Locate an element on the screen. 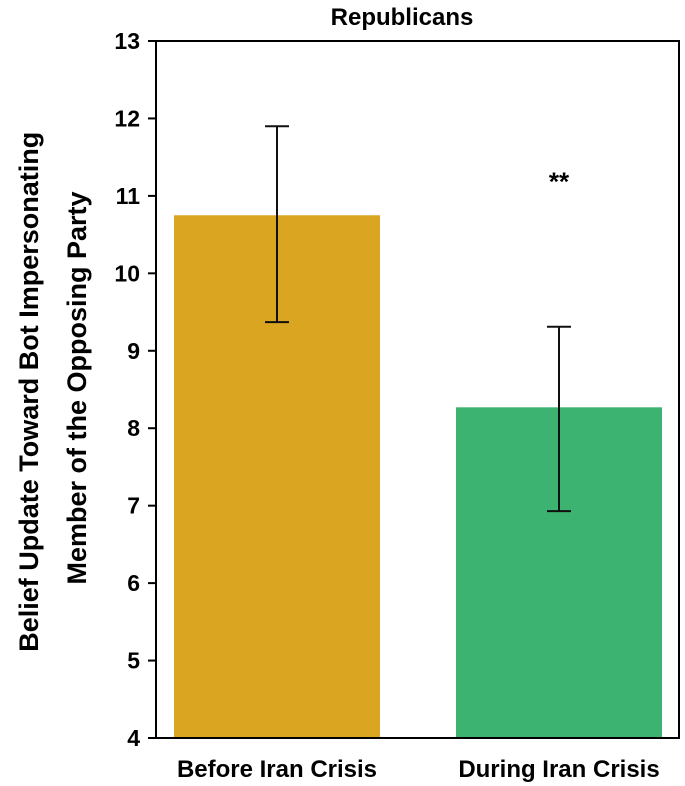 The height and width of the screenshot is (786, 685). y-tick-label: 12 is located at coordinates (127, 118).